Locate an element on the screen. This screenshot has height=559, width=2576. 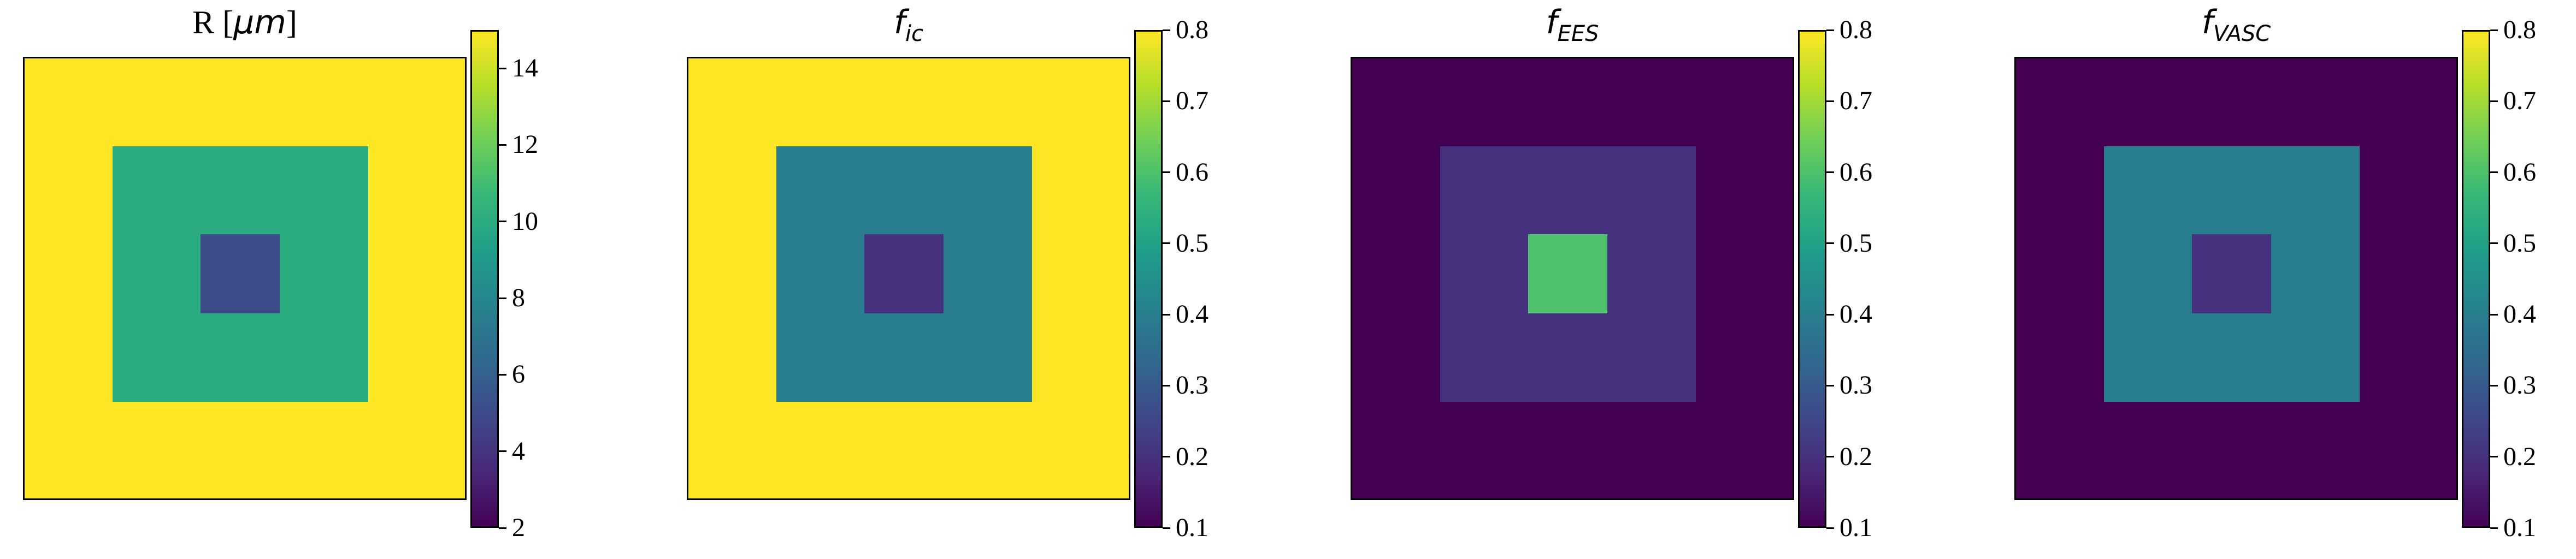
title-subscript: EES is located at coordinates (1578, 33).